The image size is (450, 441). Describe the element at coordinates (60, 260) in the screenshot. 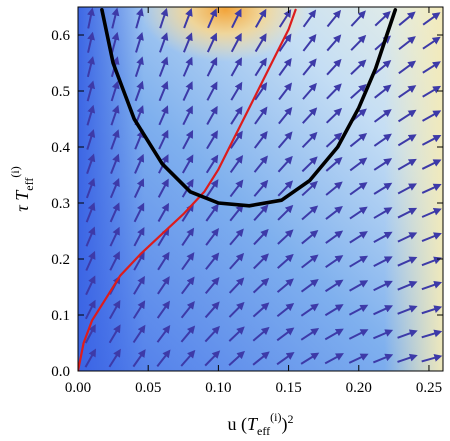

I see `y-tick-label: 0.2` at that location.